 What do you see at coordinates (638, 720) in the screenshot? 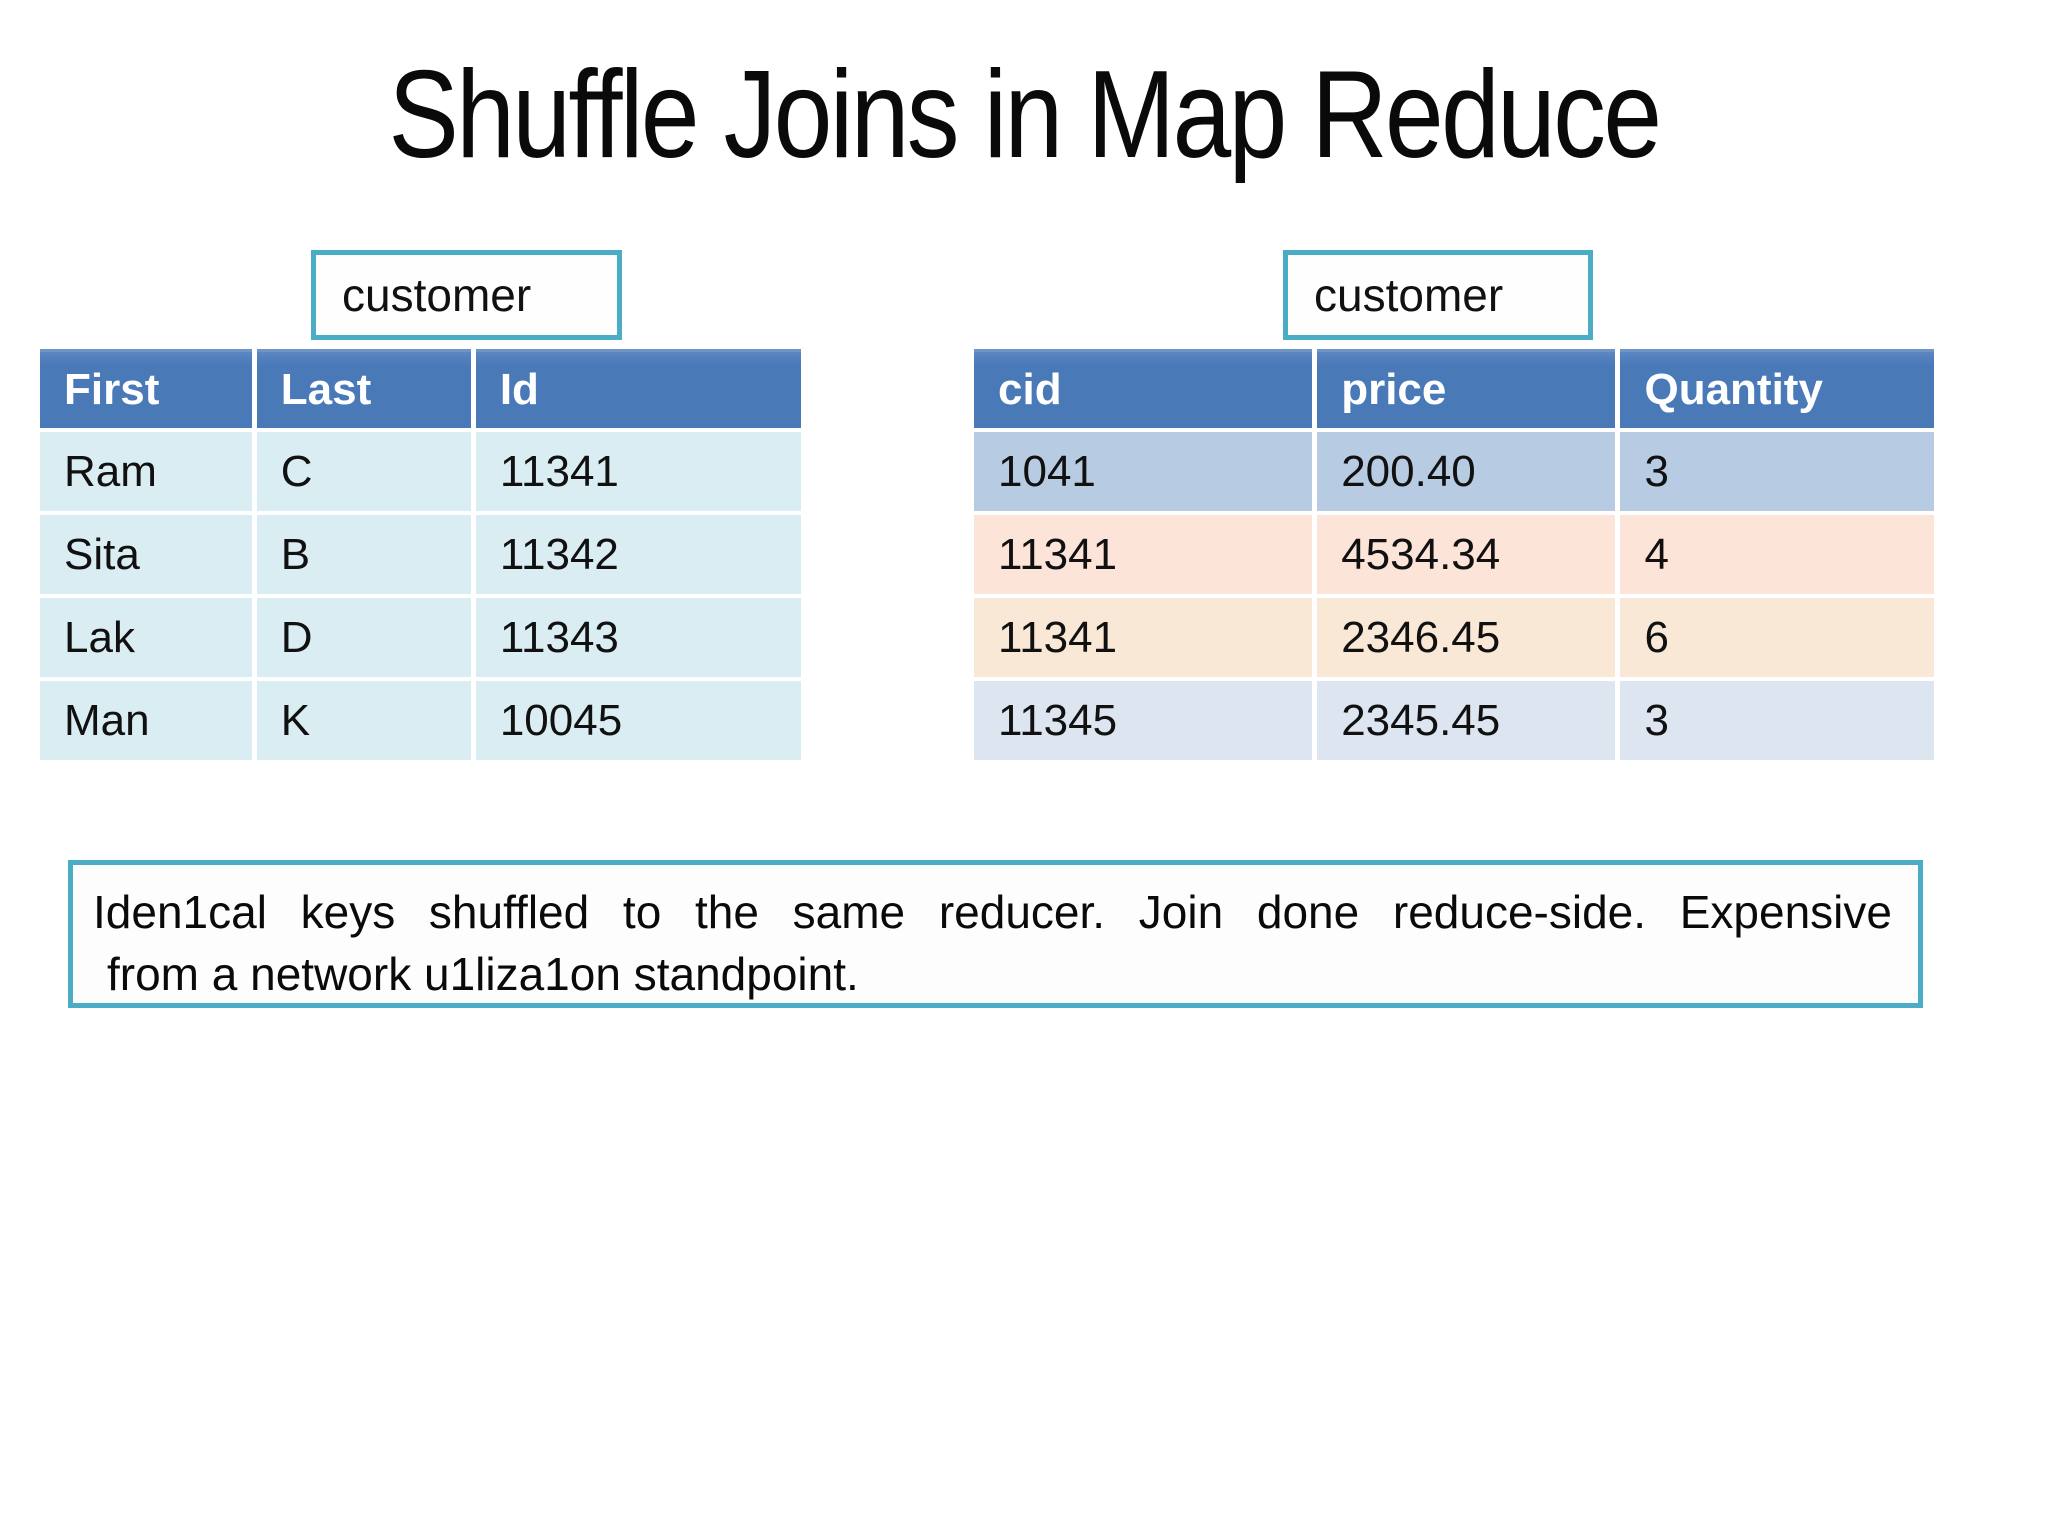
I see `cell-id: 10045` at bounding box center [638, 720].